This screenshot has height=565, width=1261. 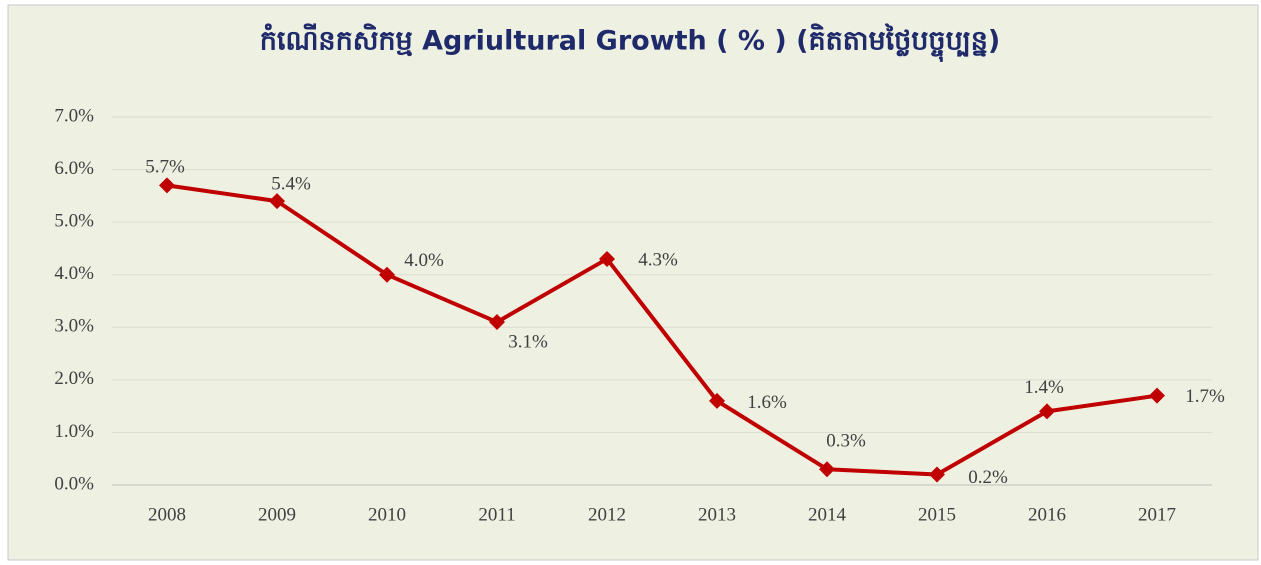 What do you see at coordinates (74, 221) in the screenshot?
I see `y-tick-label: 5.0%` at bounding box center [74, 221].